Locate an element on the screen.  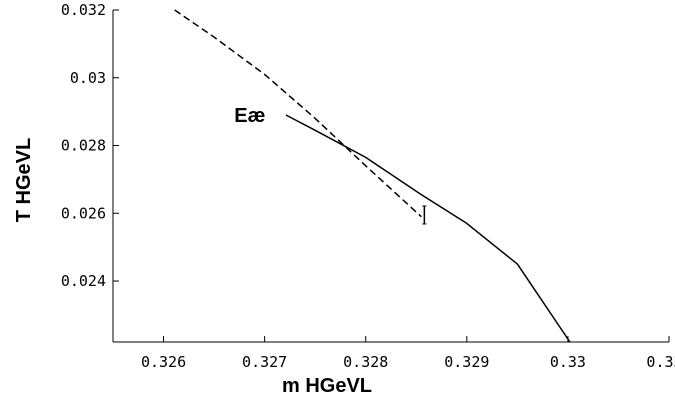
x-tick-label: 0.327 is located at coordinates (264, 362).